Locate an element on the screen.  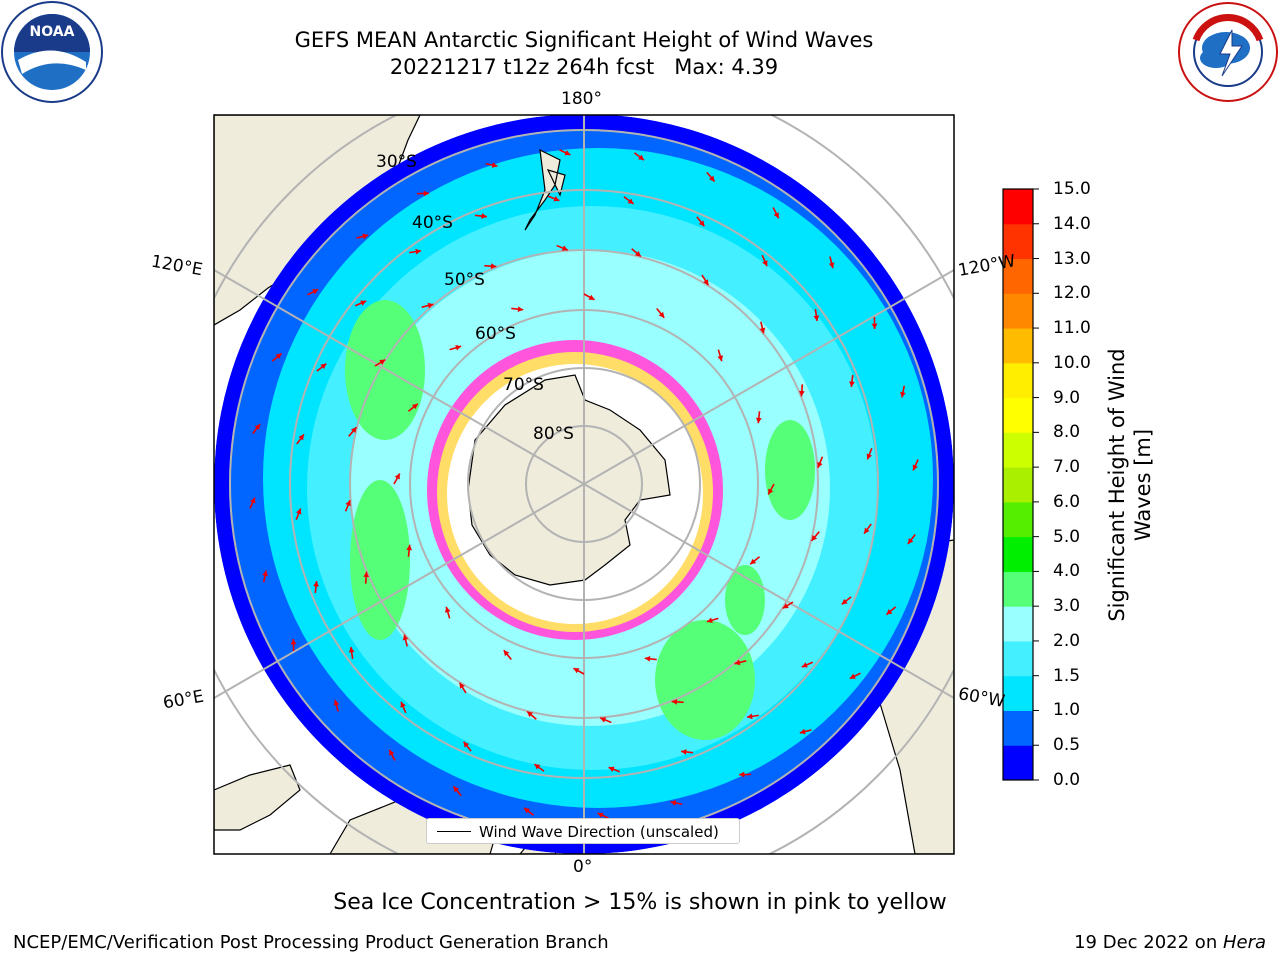
lon-label-0: 0° is located at coordinates (583, 867).